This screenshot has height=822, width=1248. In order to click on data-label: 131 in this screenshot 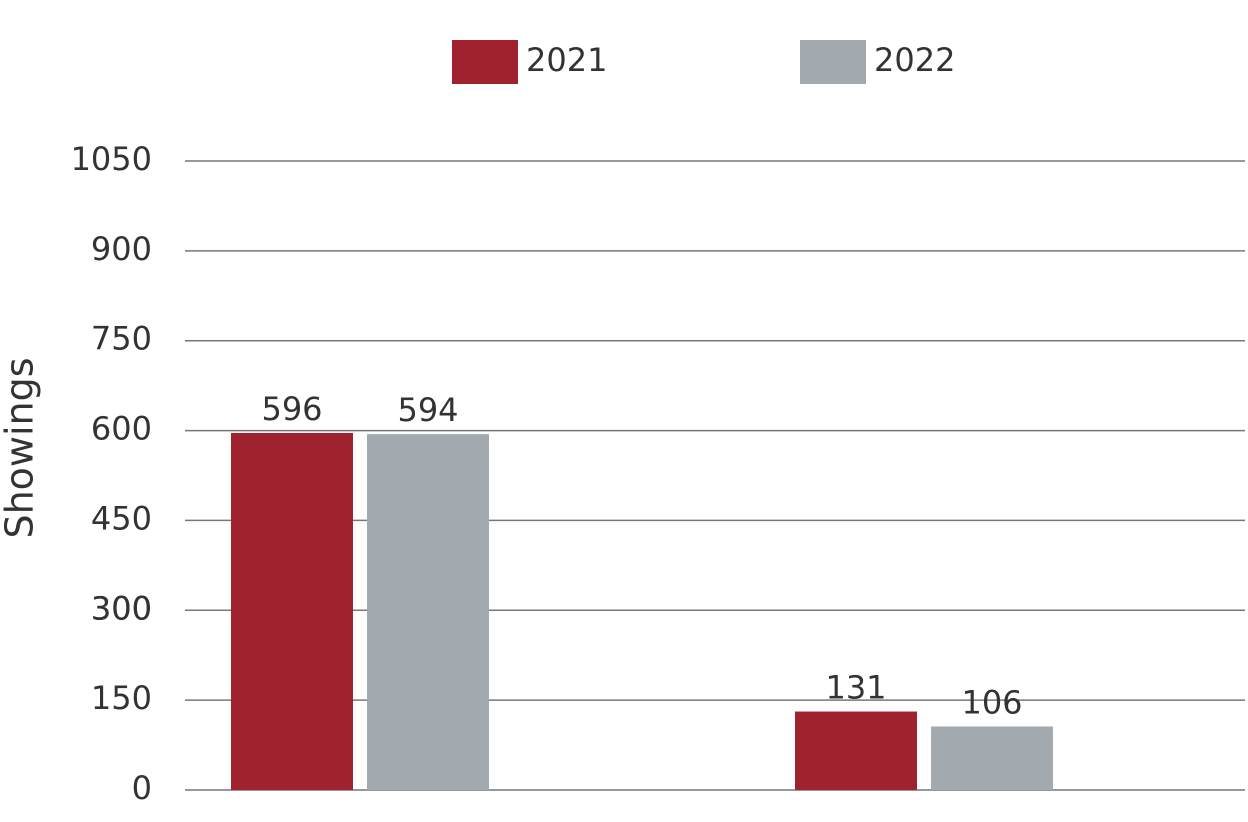, I will do `click(855, 688)`.